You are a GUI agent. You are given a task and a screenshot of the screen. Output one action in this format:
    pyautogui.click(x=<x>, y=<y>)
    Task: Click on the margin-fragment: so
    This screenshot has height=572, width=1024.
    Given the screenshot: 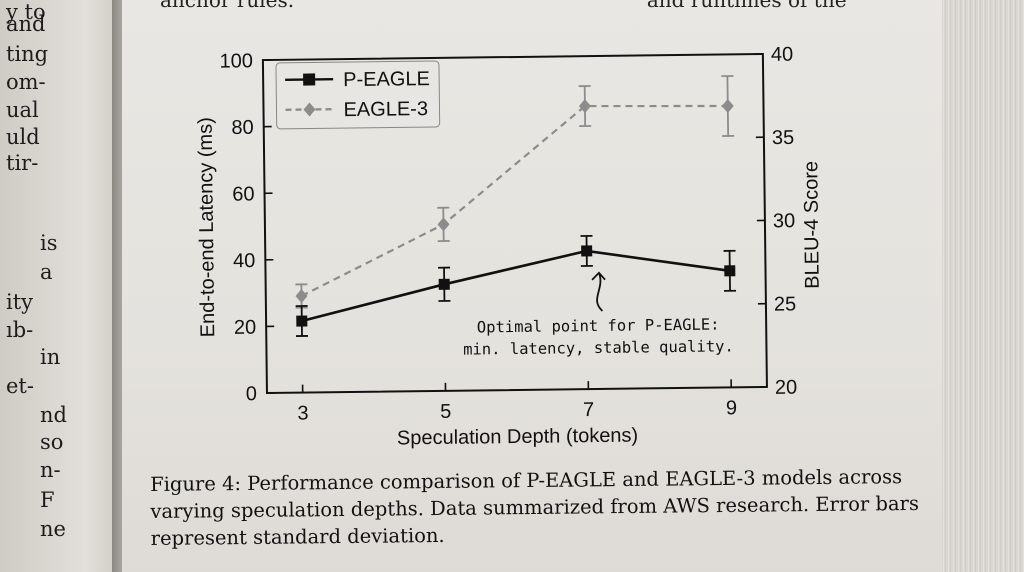 What is the action you would take?
    pyautogui.click(x=52, y=442)
    